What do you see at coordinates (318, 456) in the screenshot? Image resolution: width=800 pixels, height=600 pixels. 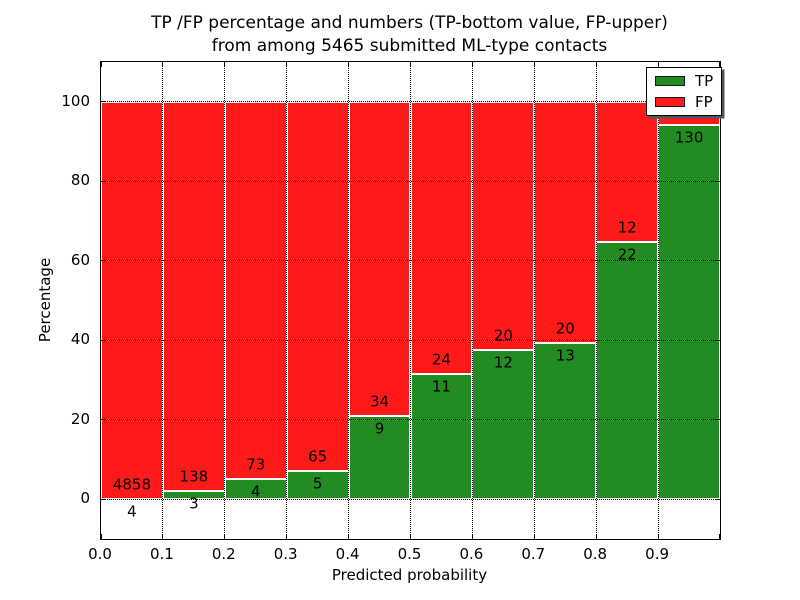 I see `bar-3-fp-count: 65` at bounding box center [318, 456].